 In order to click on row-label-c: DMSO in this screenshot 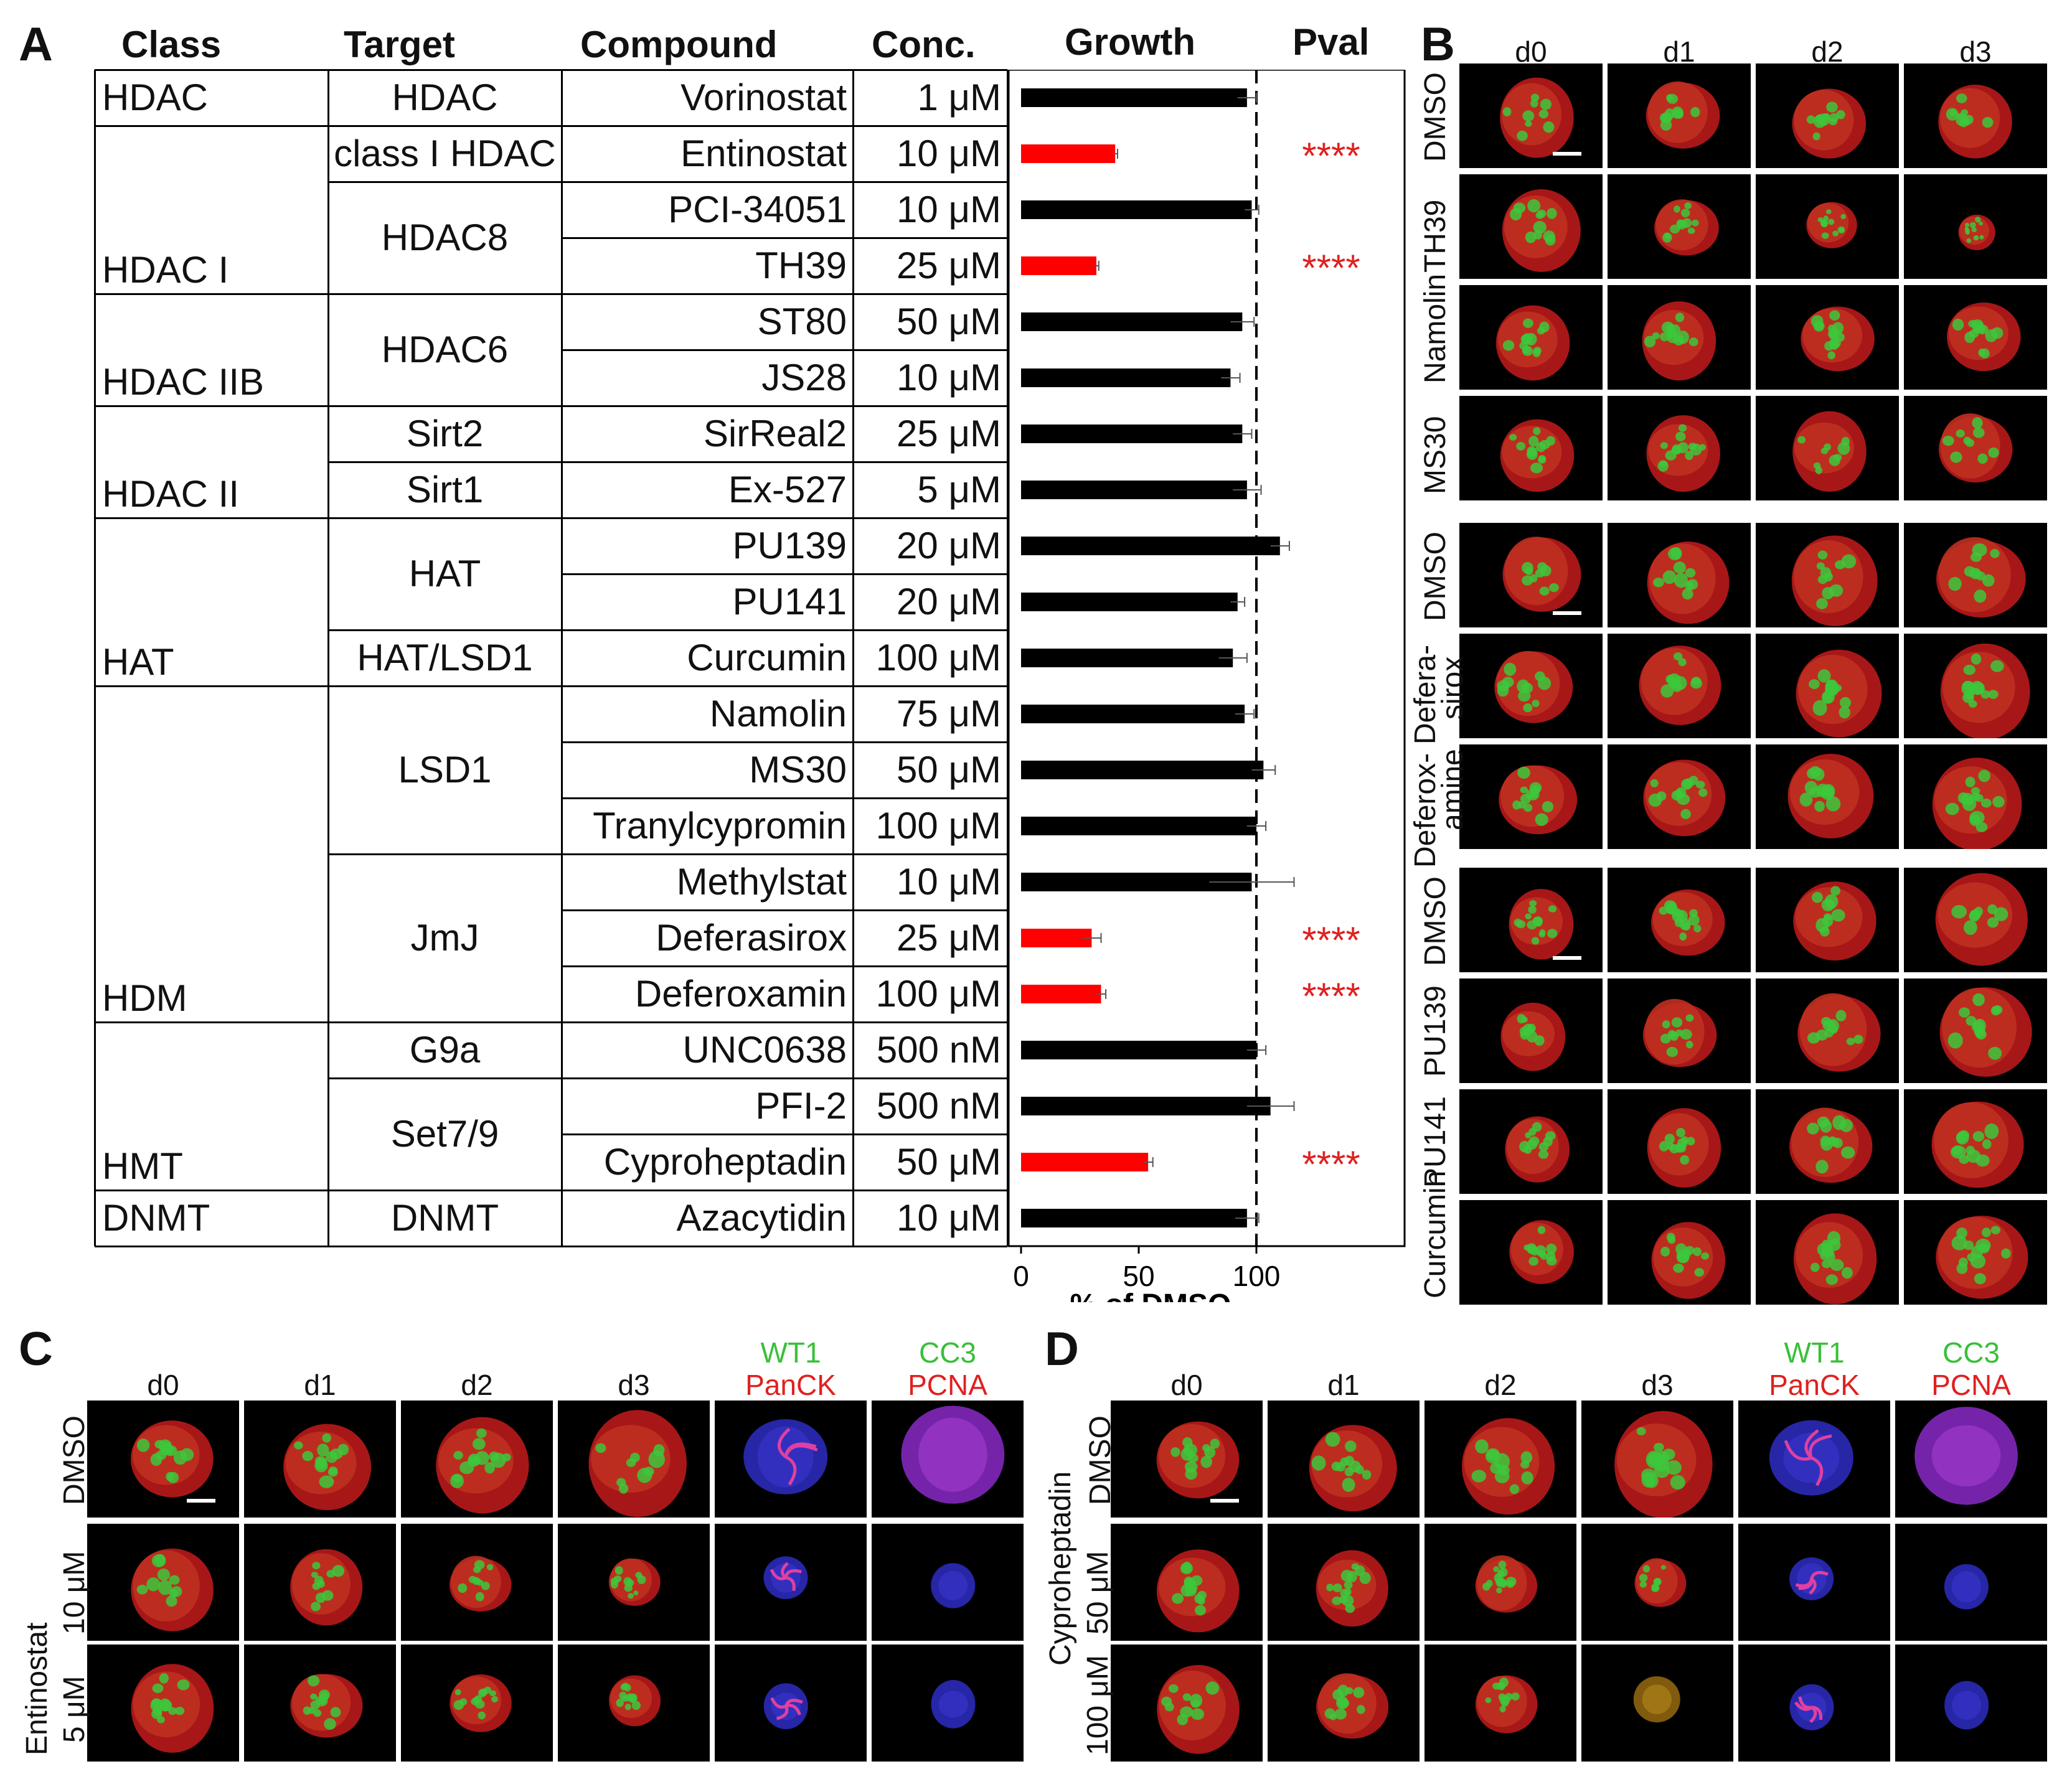, I will do `click(74, 1460)`.